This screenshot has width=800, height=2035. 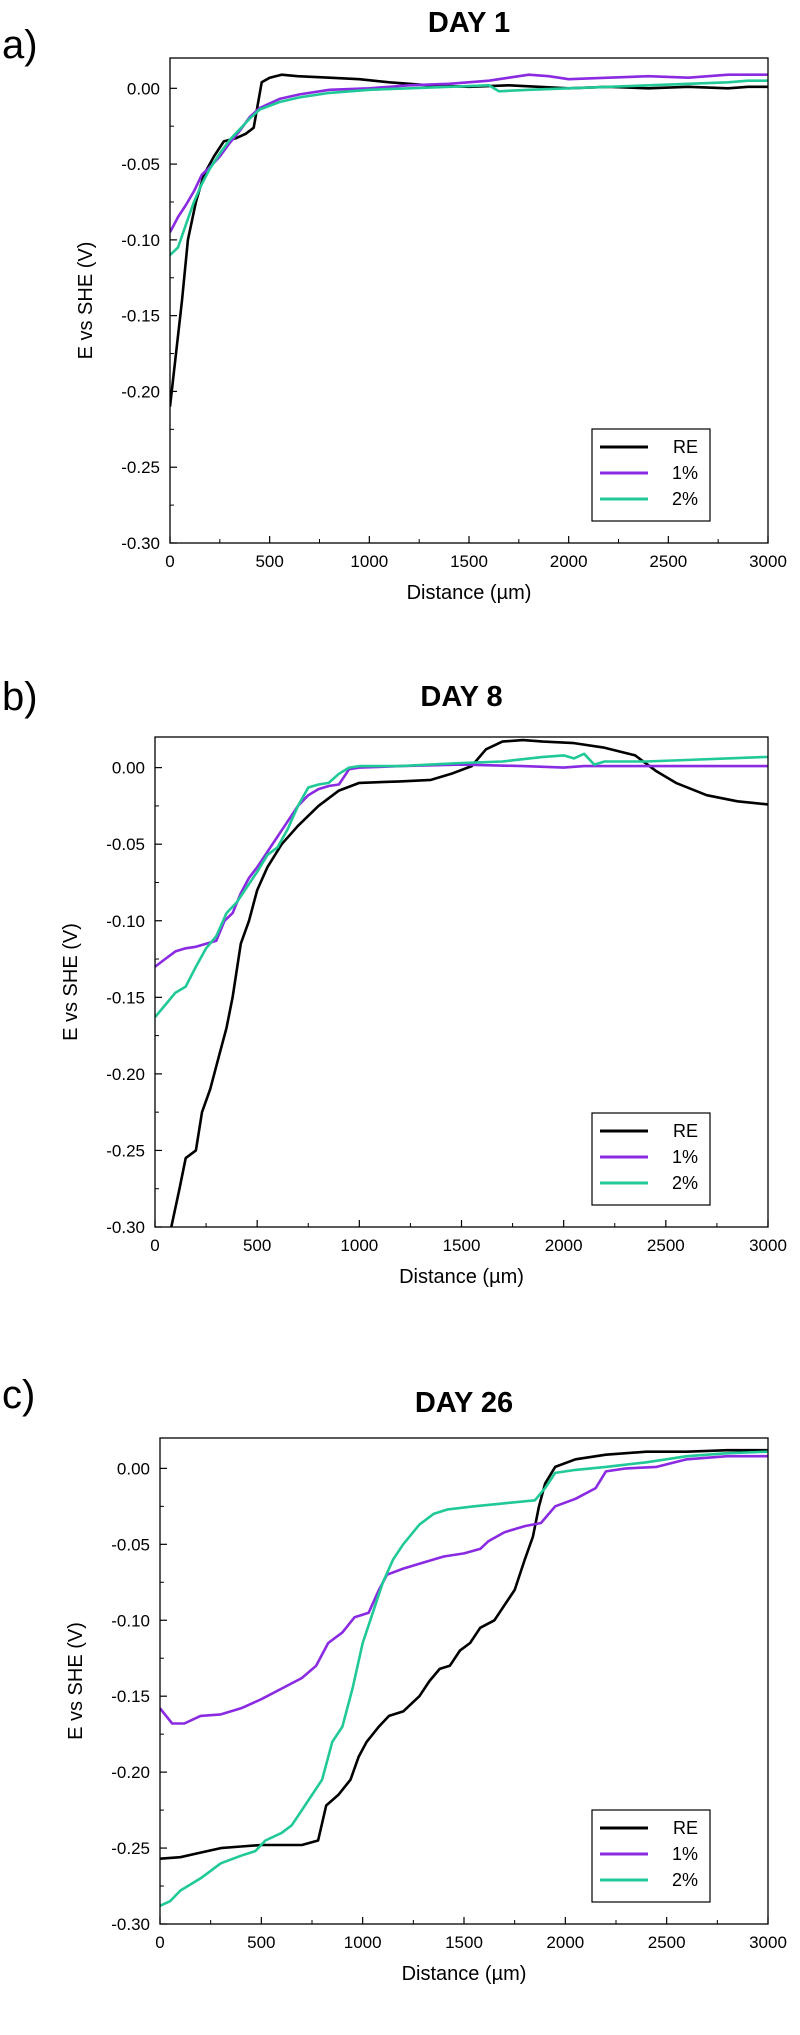 I want to click on chart-title: DAY 8, so click(x=461, y=697).